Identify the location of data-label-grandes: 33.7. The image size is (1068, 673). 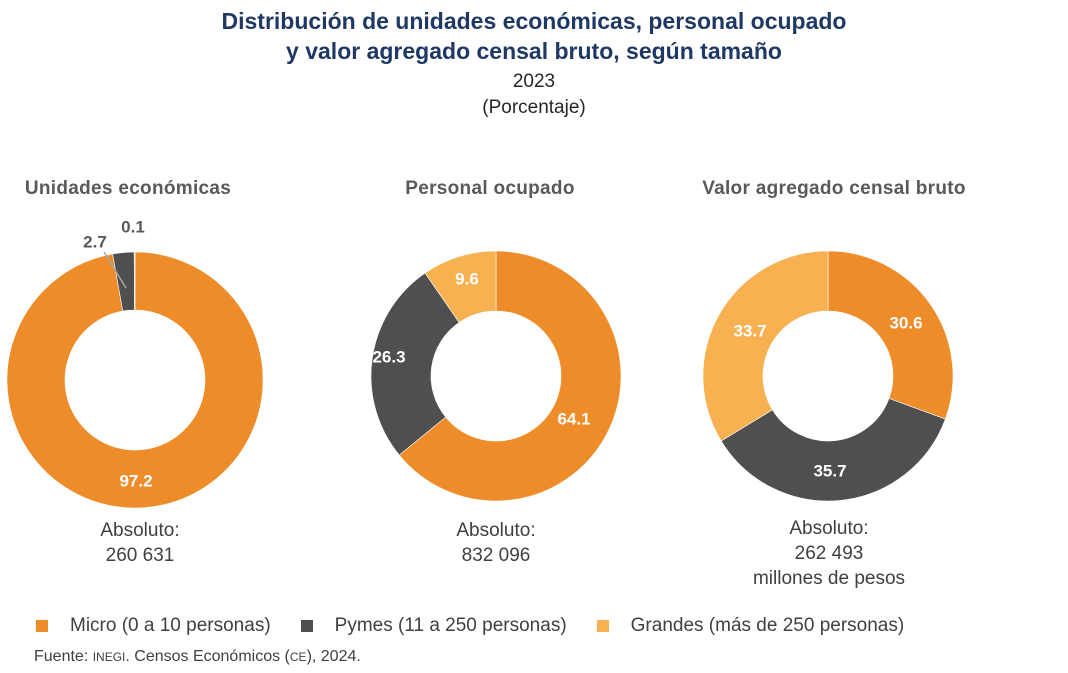
(749, 330).